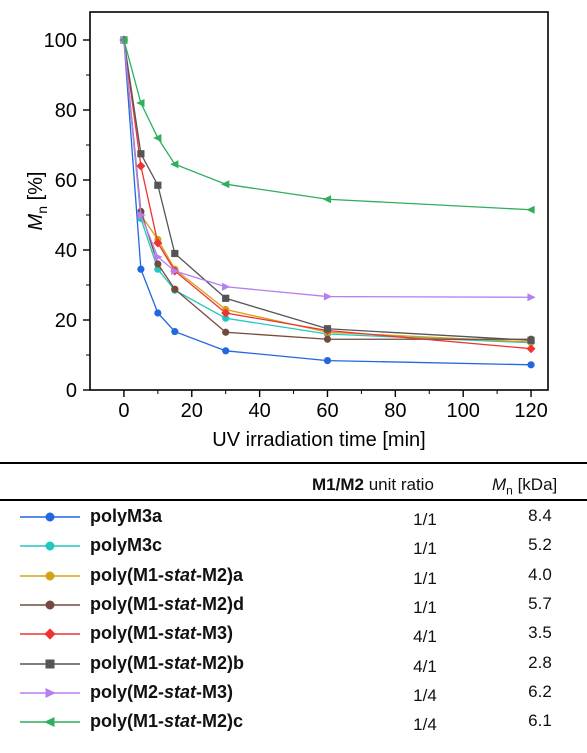 The width and height of the screenshot is (587, 753). I want to click on y-axis-label-sub: n, so click(42, 210).